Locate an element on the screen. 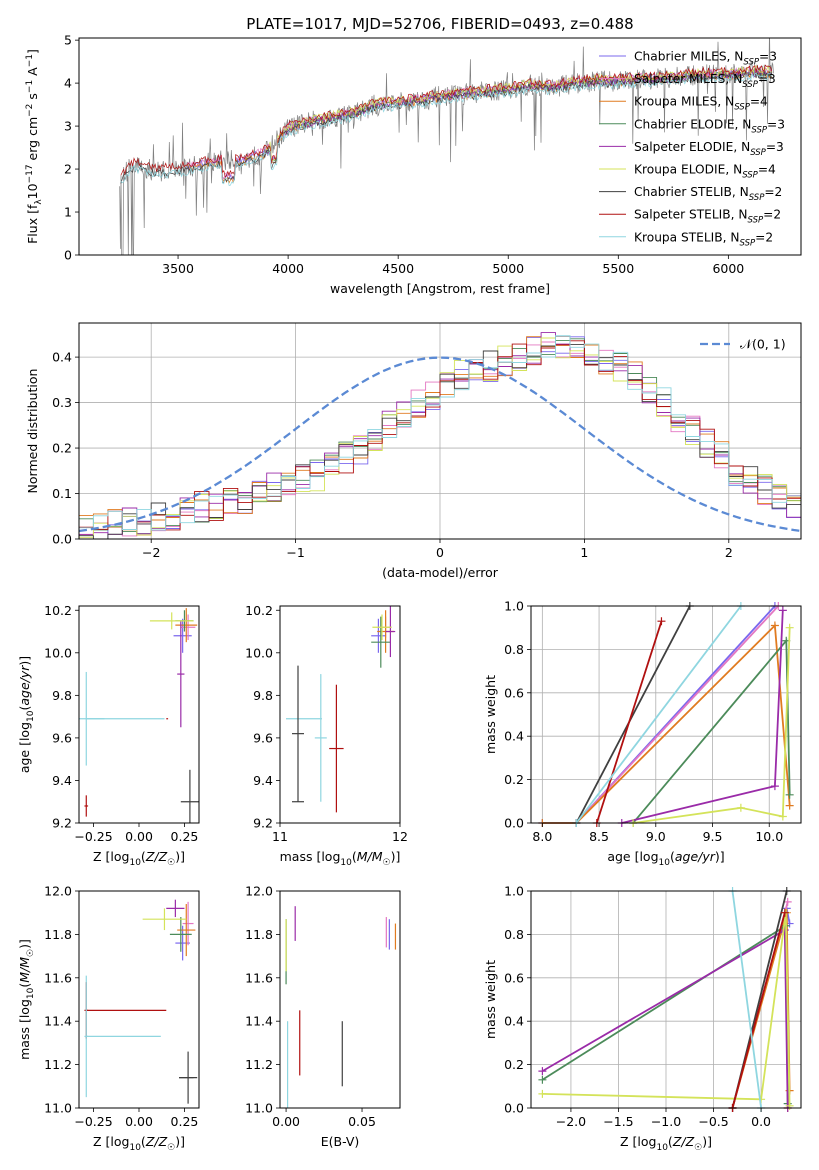 The width and height of the screenshot is (819, 1170). x-tick-label: 10.0 is located at coordinates (769, 836).